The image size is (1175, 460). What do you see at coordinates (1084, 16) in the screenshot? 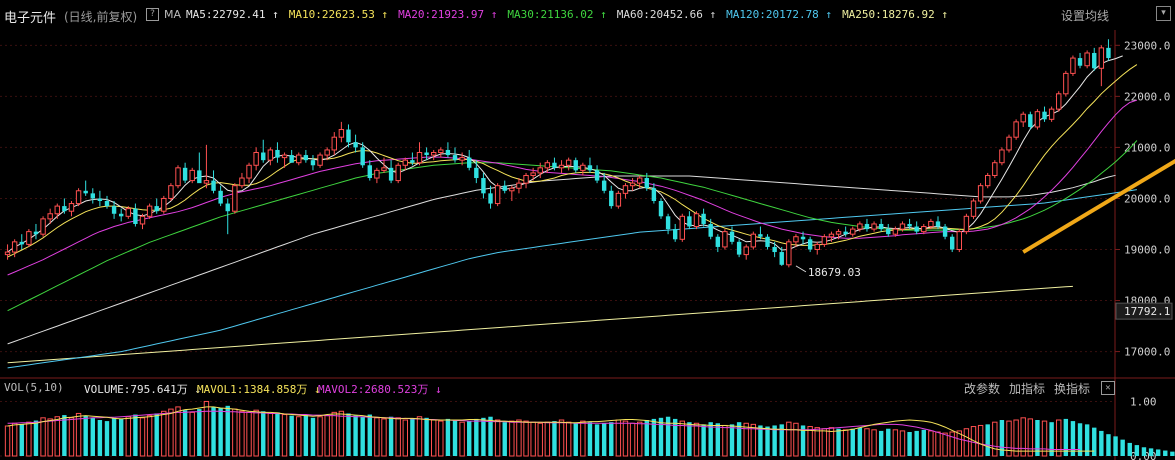
I see `ma-settings-button: 设置均线` at bounding box center [1084, 16].